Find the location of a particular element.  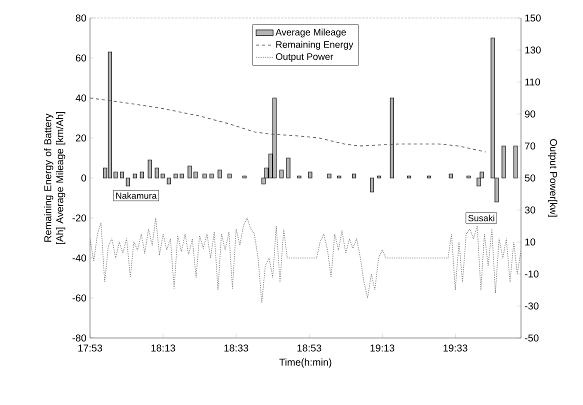

x-axis-title: Time(h:min) is located at coordinates (305, 363).